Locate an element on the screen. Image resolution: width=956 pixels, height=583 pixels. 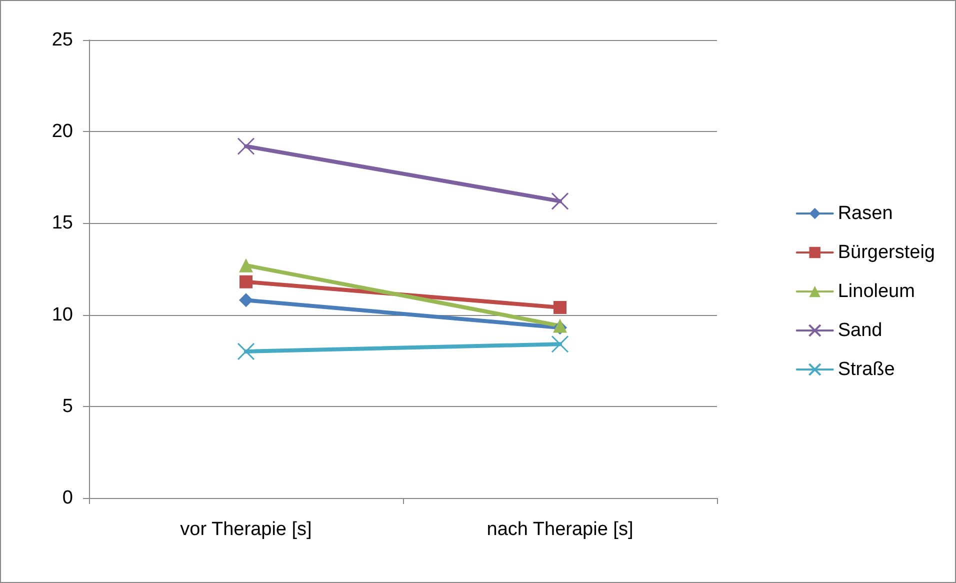
legend-label: Bürgersteig is located at coordinates (887, 252).